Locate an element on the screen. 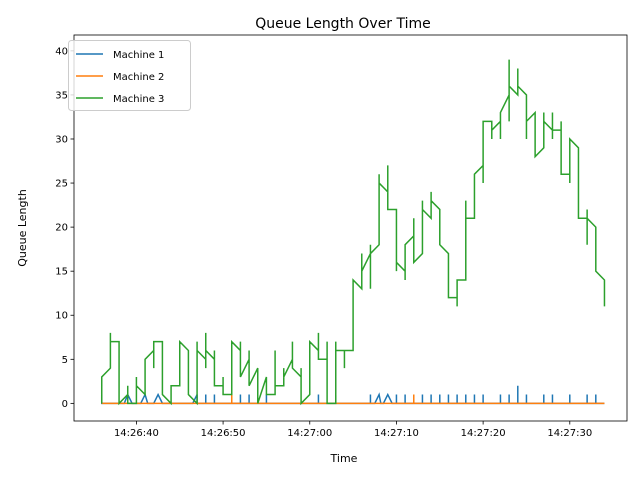  x-tick-label: 14:26:50 is located at coordinates (223, 433).